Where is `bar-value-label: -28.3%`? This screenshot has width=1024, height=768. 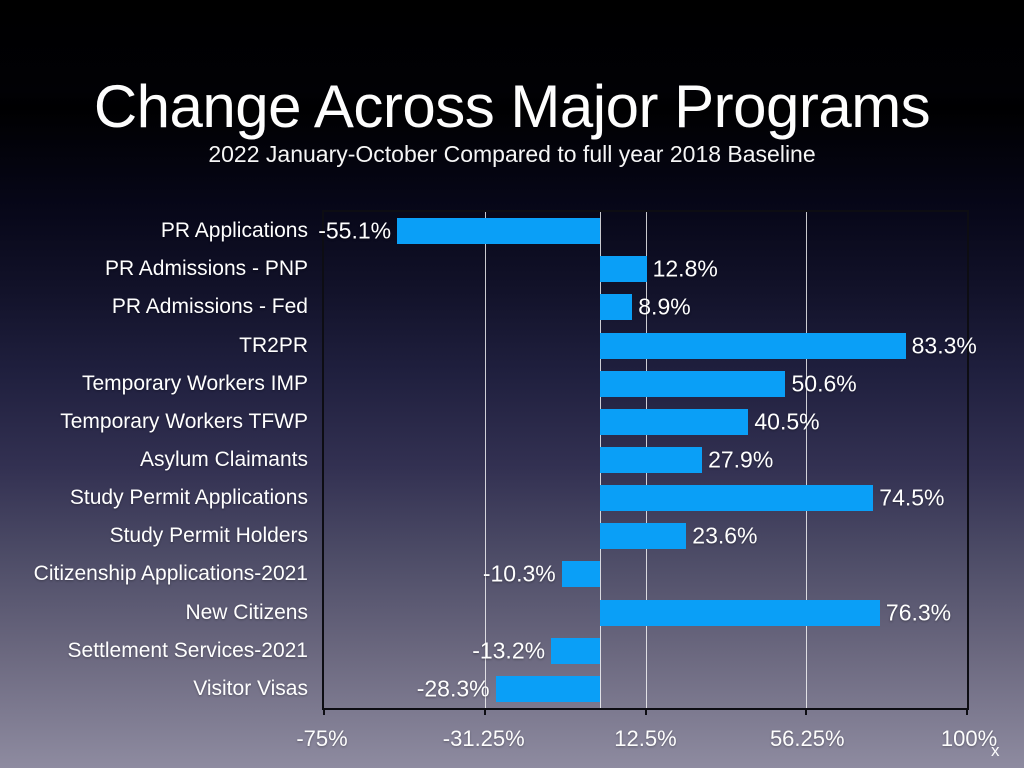 bar-value-label: -28.3% is located at coordinates (453, 688).